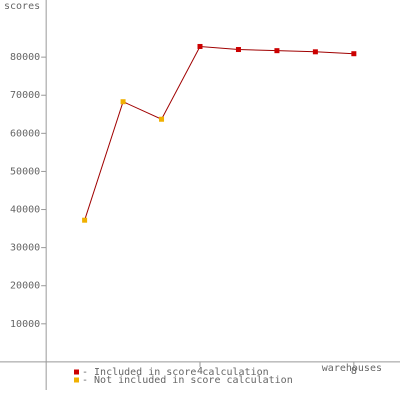 This screenshot has width=400, height=400. I want to click on y-tick-label: 70000, so click(25, 95).